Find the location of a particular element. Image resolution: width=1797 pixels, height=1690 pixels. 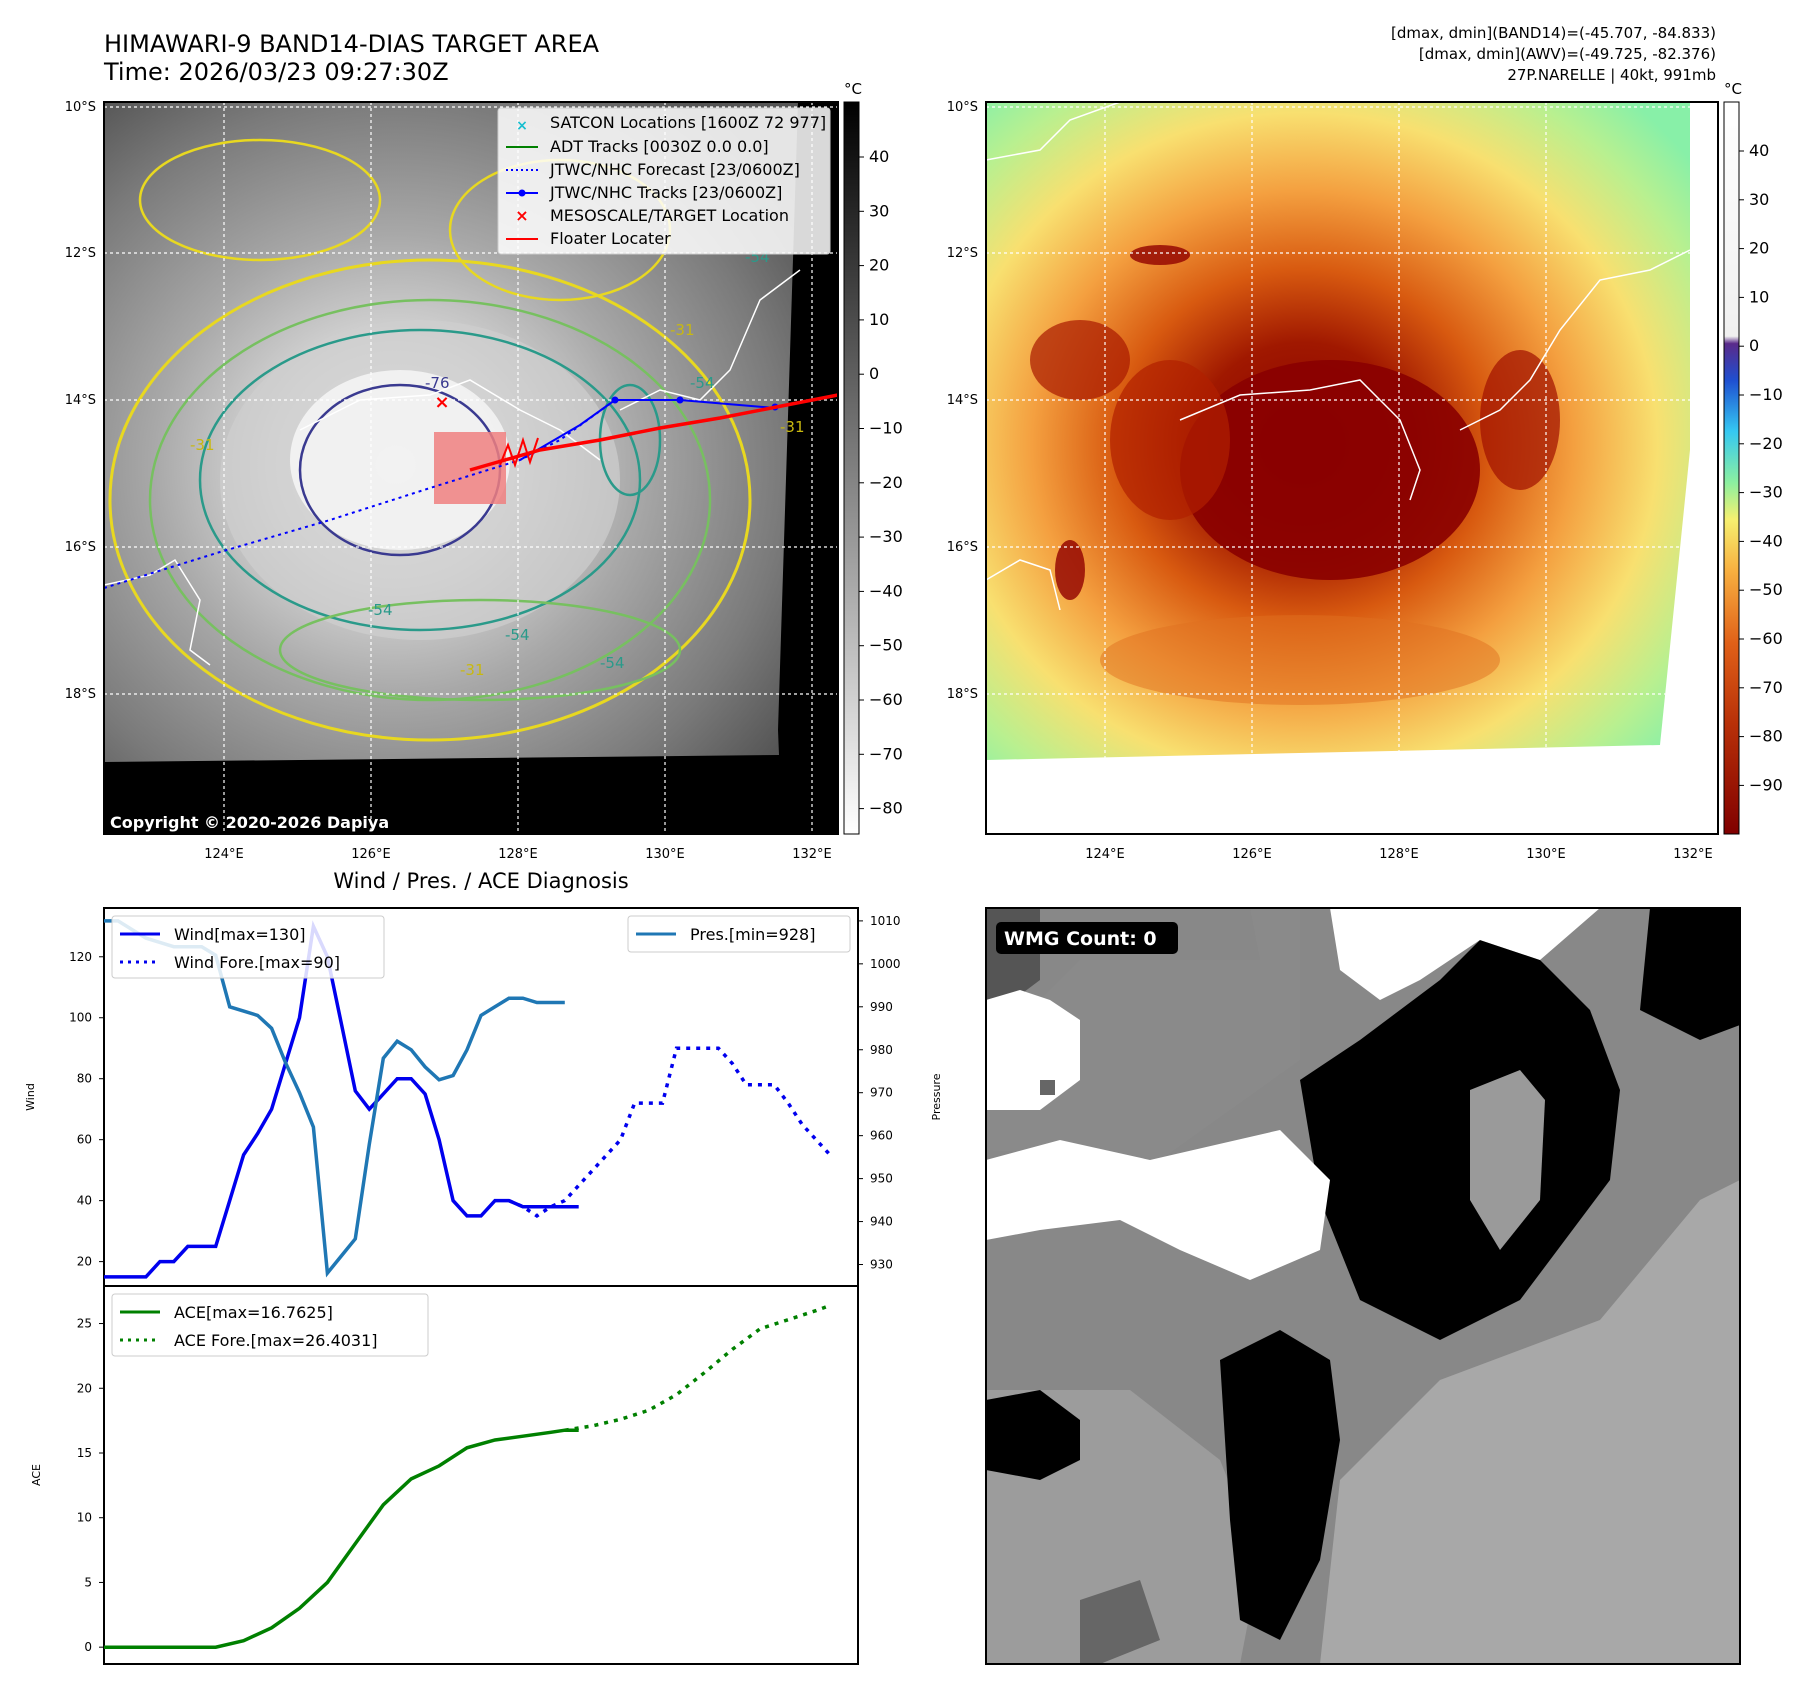

color-colorbar-tick-label: −30 is located at coordinates (1766, 492).